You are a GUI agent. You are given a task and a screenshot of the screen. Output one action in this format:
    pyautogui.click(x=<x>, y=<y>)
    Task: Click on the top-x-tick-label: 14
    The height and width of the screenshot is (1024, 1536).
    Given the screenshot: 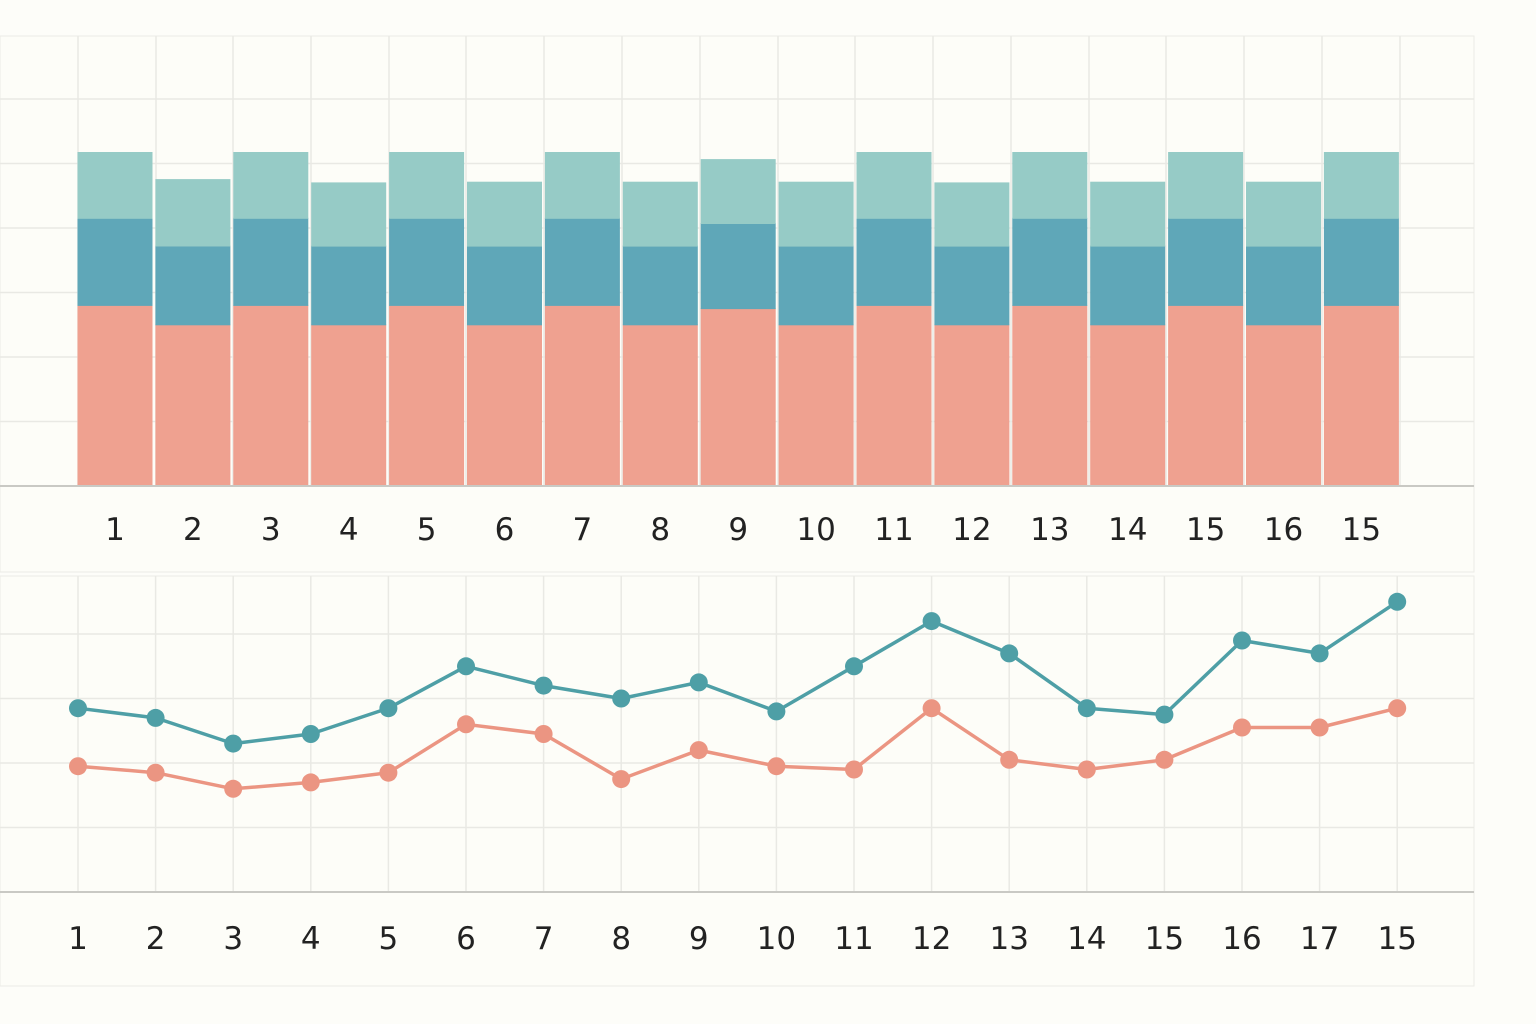 What is the action you would take?
    pyautogui.click(x=1127, y=530)
    